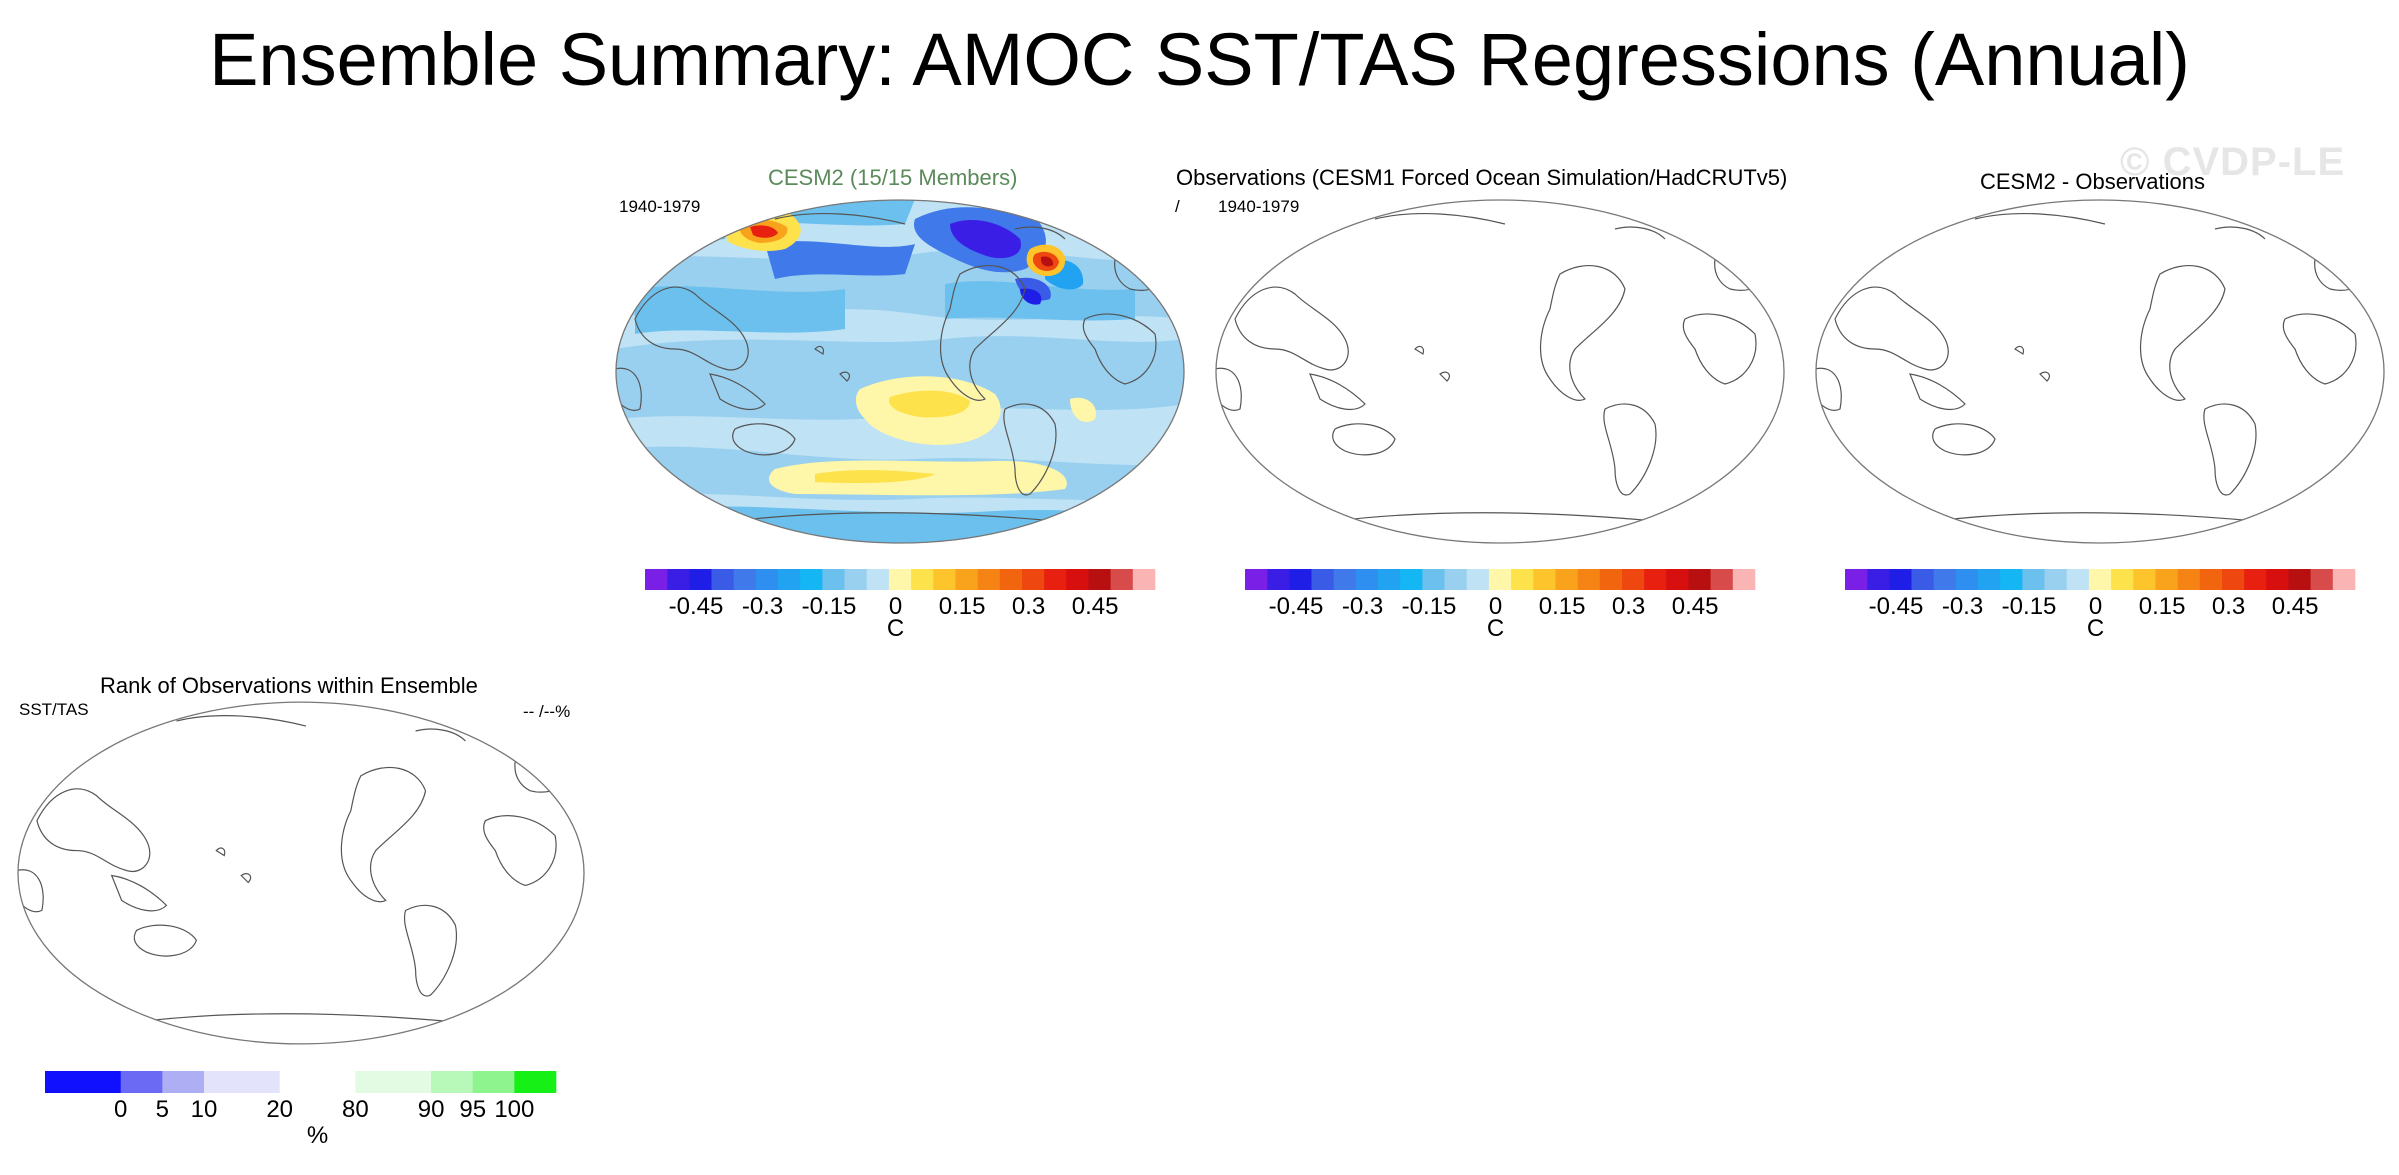 This screenshot has width=2399, height=1175. I want to click on rank-colorbar-tick-label: 95, so click(473, 1109).